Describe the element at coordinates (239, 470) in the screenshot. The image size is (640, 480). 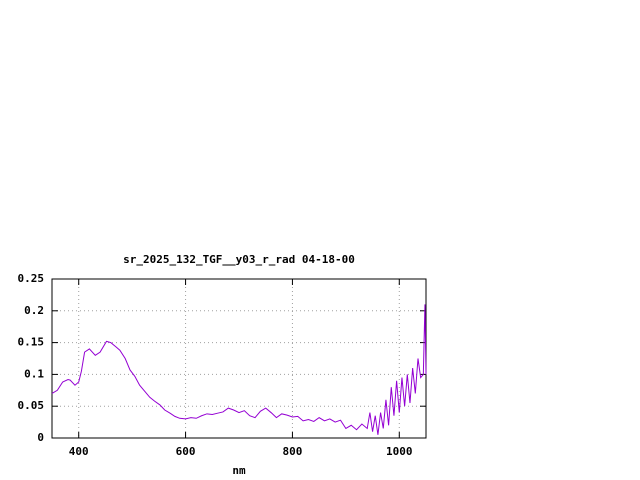
I see `x-axis-label: nm` at that location.